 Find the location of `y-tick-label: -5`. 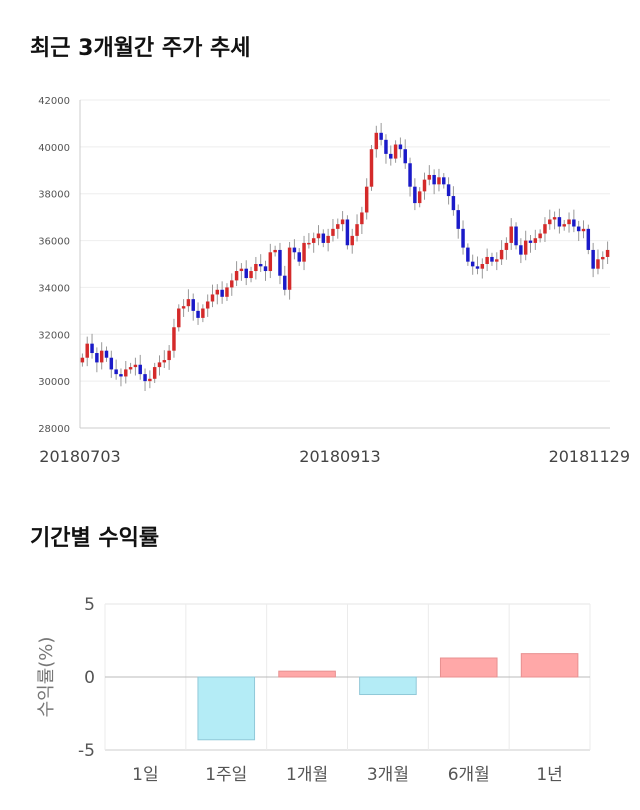

y-tick-label: -5 is located at coordinates (86, 751).